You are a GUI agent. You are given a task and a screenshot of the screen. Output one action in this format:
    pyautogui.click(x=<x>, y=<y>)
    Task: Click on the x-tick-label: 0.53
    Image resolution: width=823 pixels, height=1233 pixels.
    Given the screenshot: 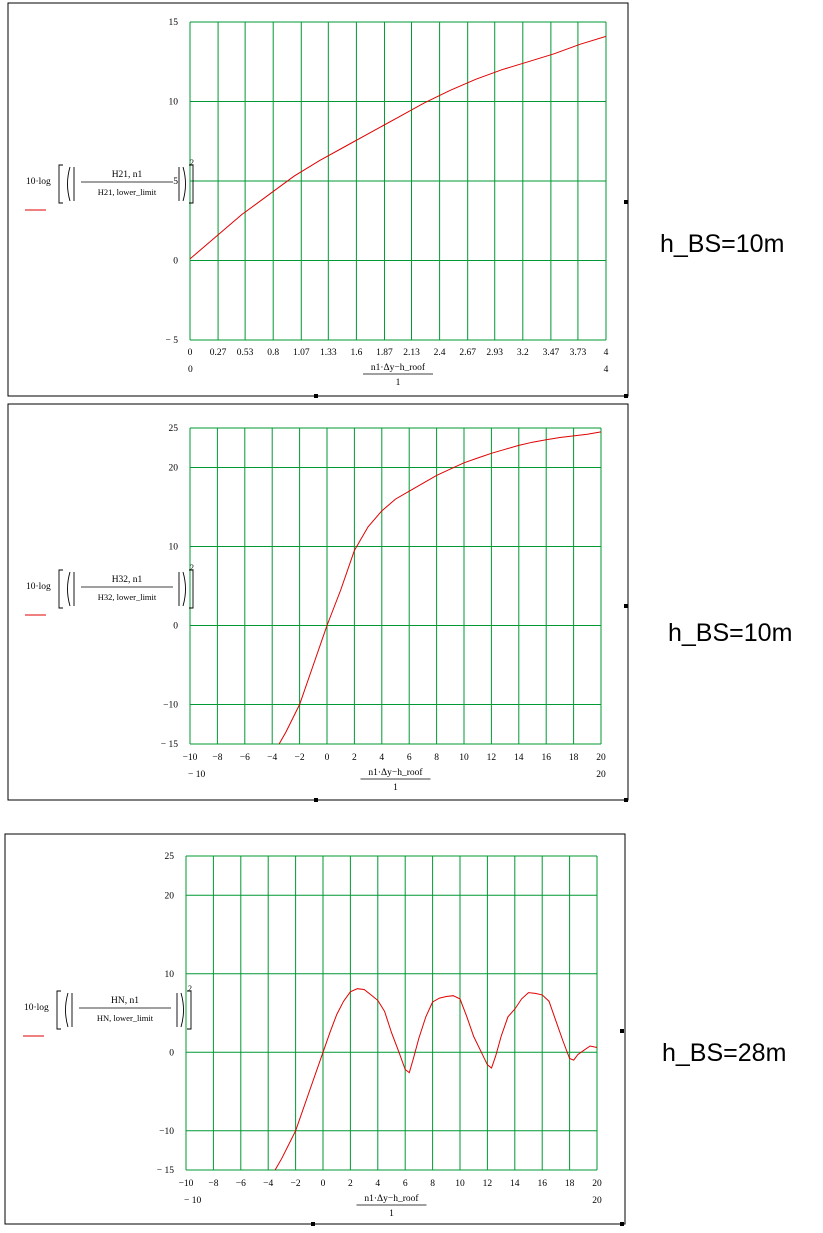 What is the action you would take?
    pyautogui.click(x=245, y=353)
    